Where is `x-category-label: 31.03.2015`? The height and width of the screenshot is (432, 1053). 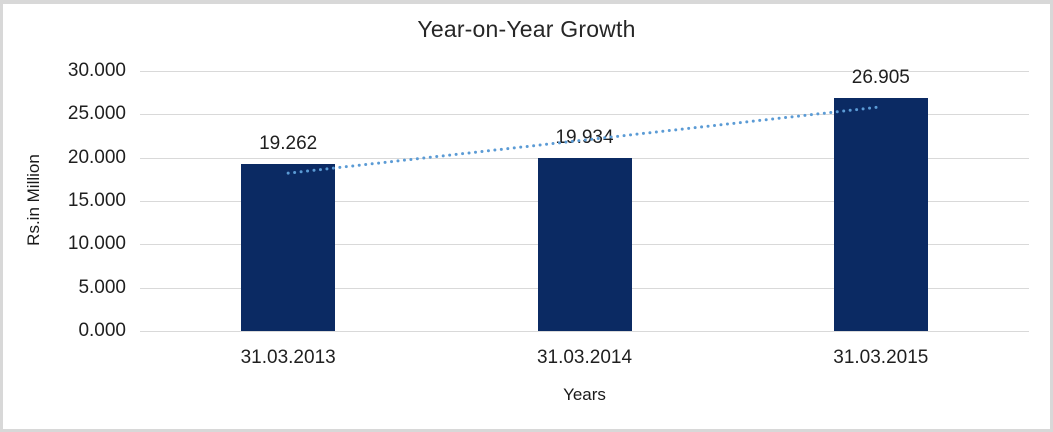 x-category-label: 31.03.2015 is located at coordinates (881, 357).